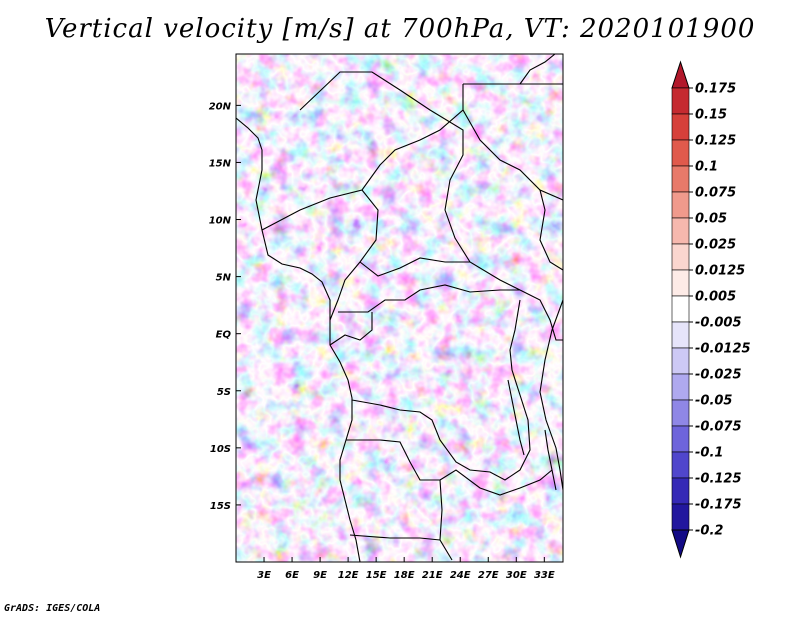 This screenshot has height=618, width=800. What do you see at coordinates (224, 392) in the screenshot?
I see `lat-tick-label: 5S` at bounding box center [224, 392].